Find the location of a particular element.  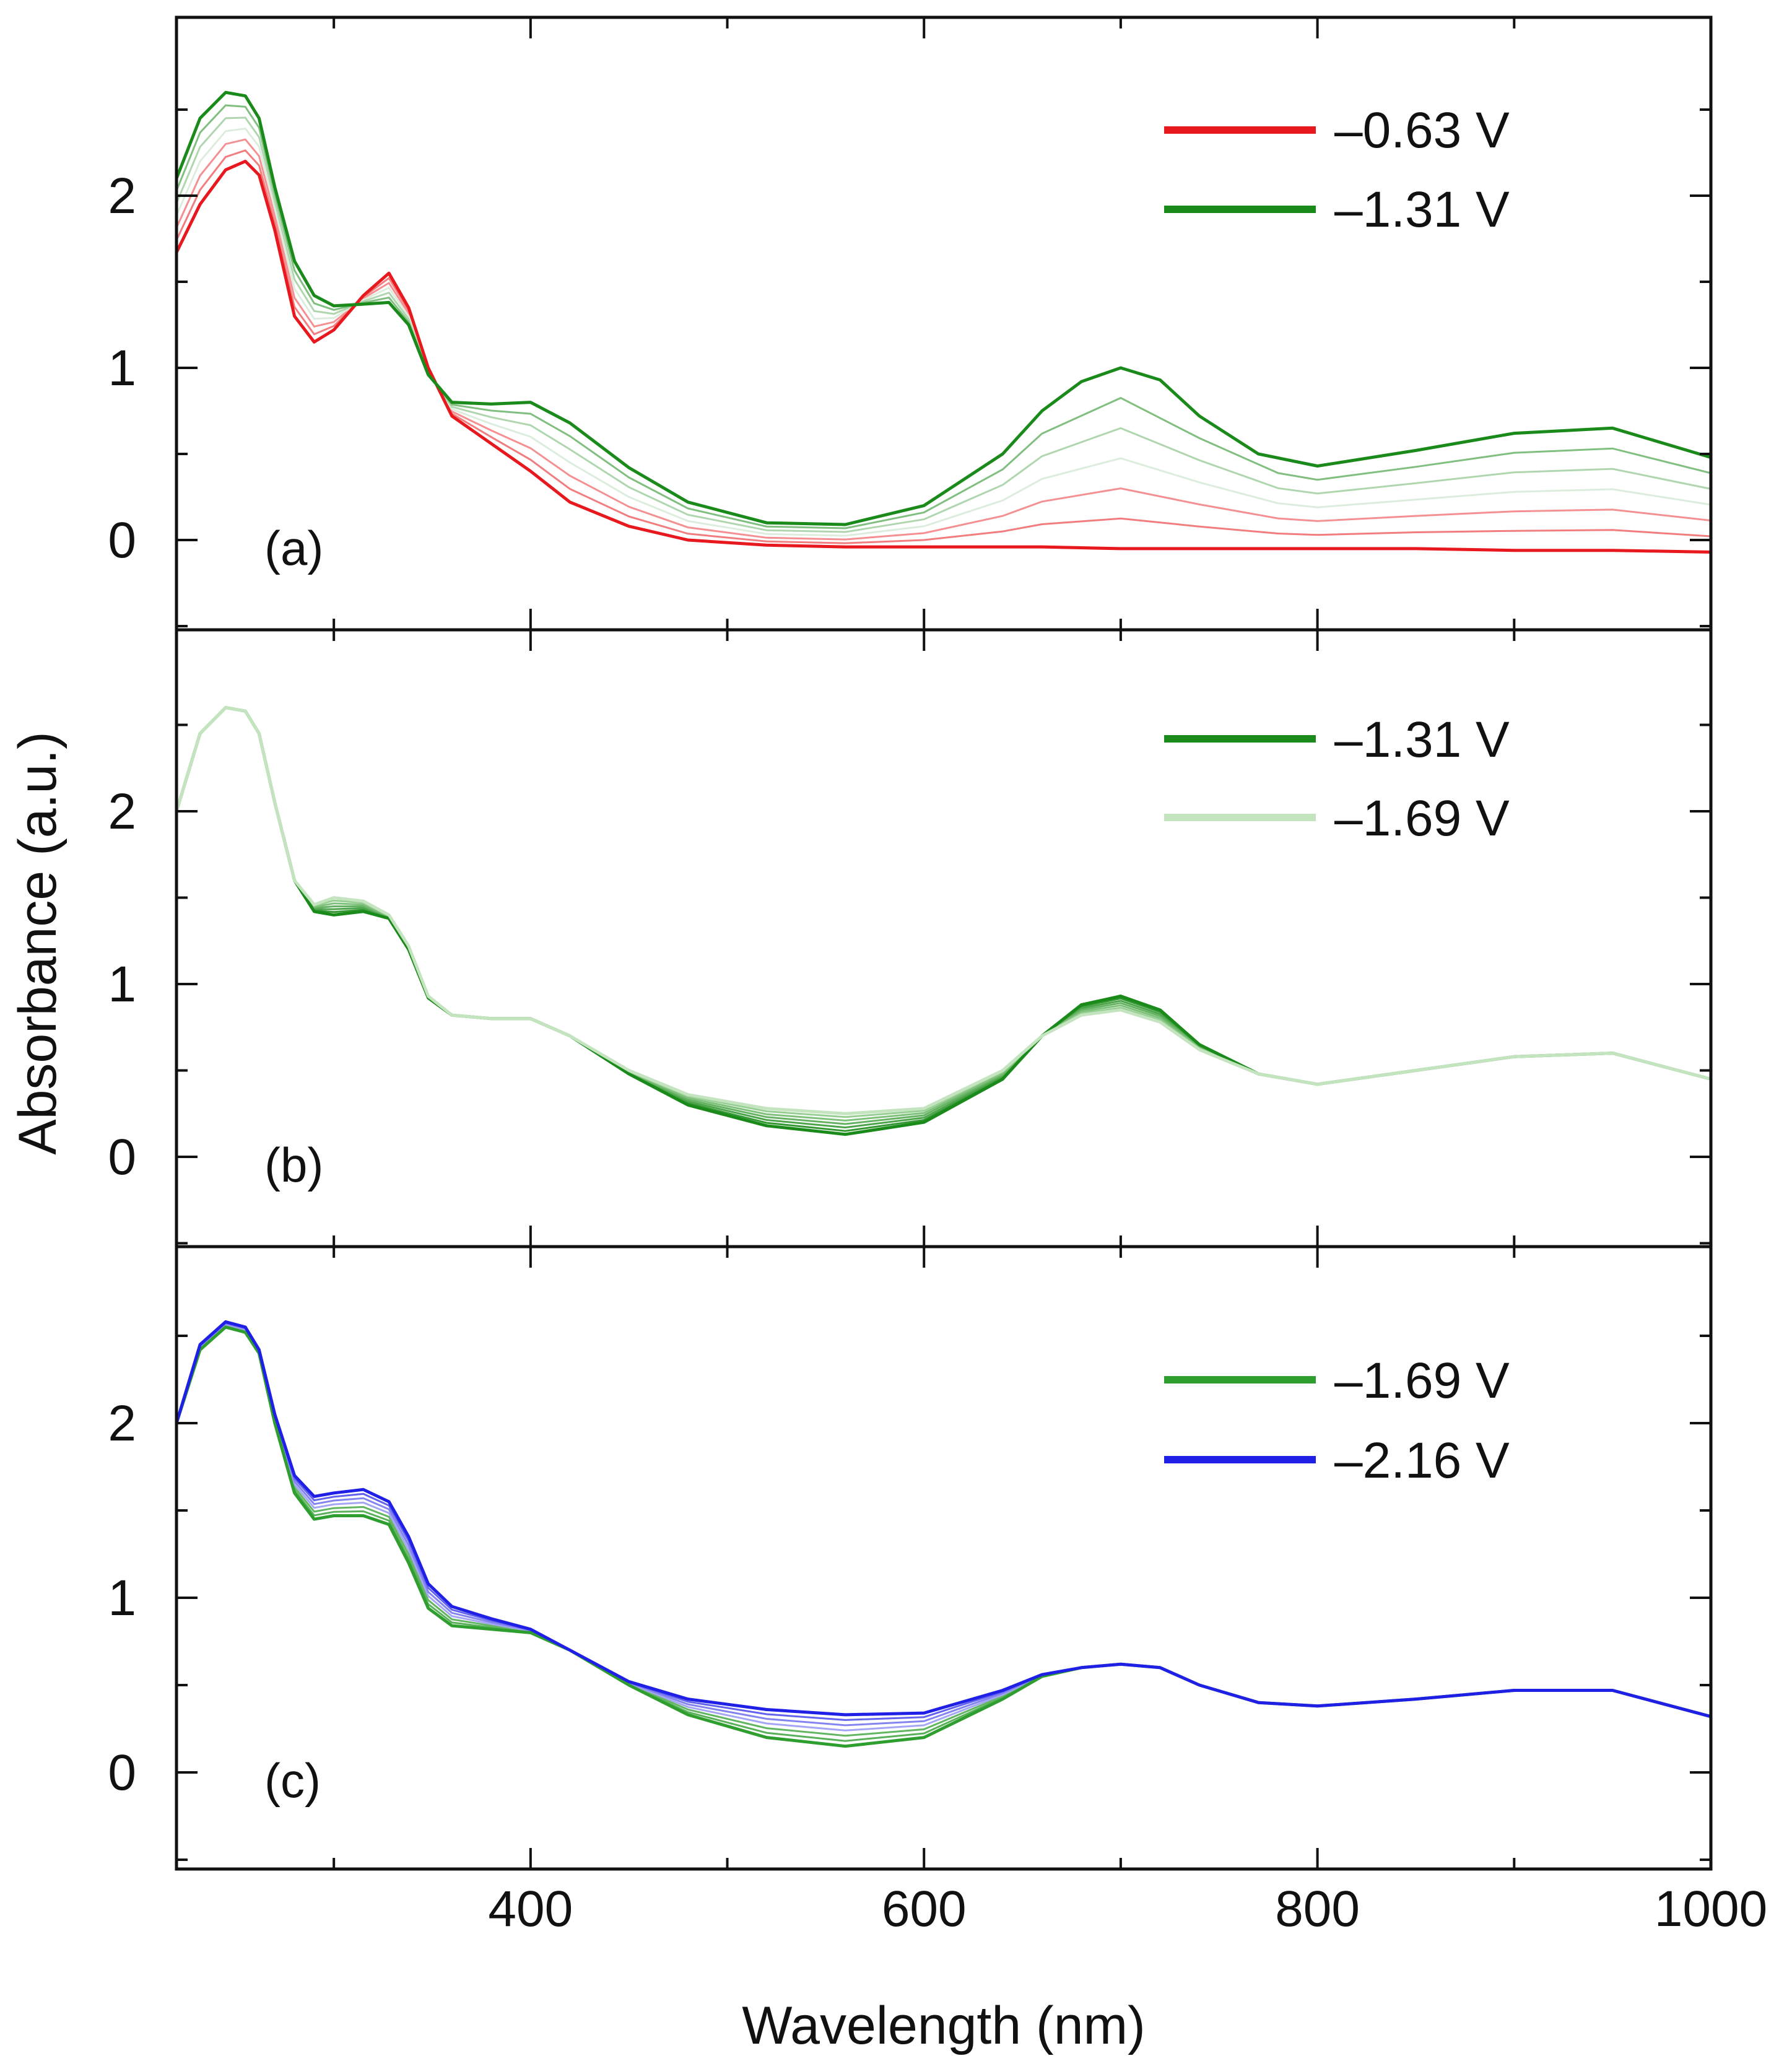

x-tick-label-1000: 1000 is located at coordinates (1711, 1909).